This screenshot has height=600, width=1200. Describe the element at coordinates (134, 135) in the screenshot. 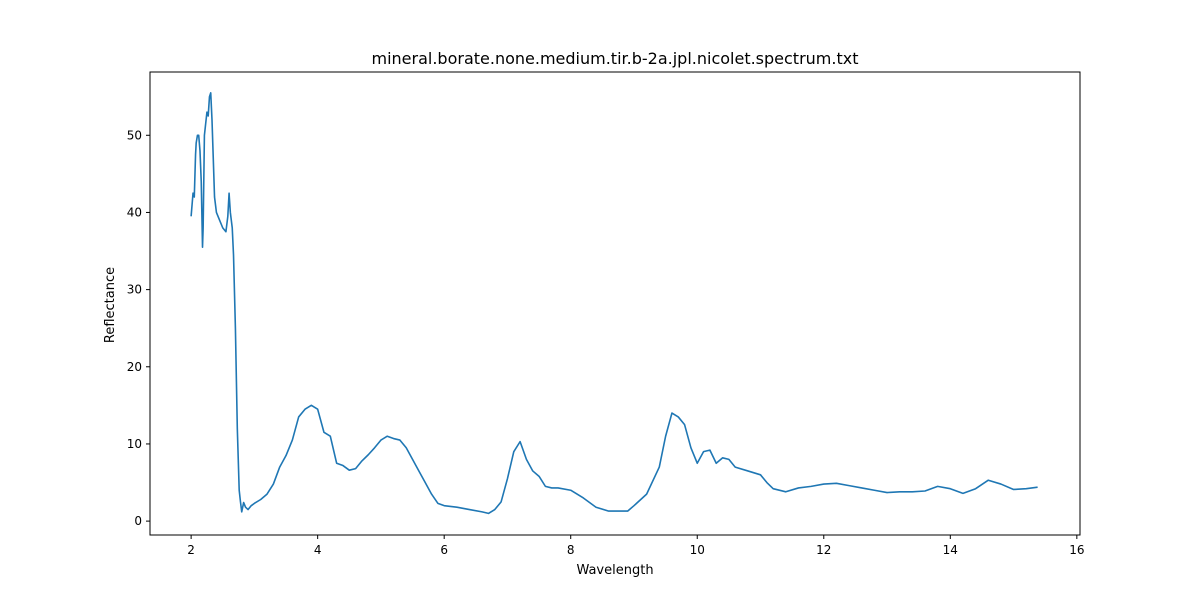

I see `y-tick-label: 50` at that location.